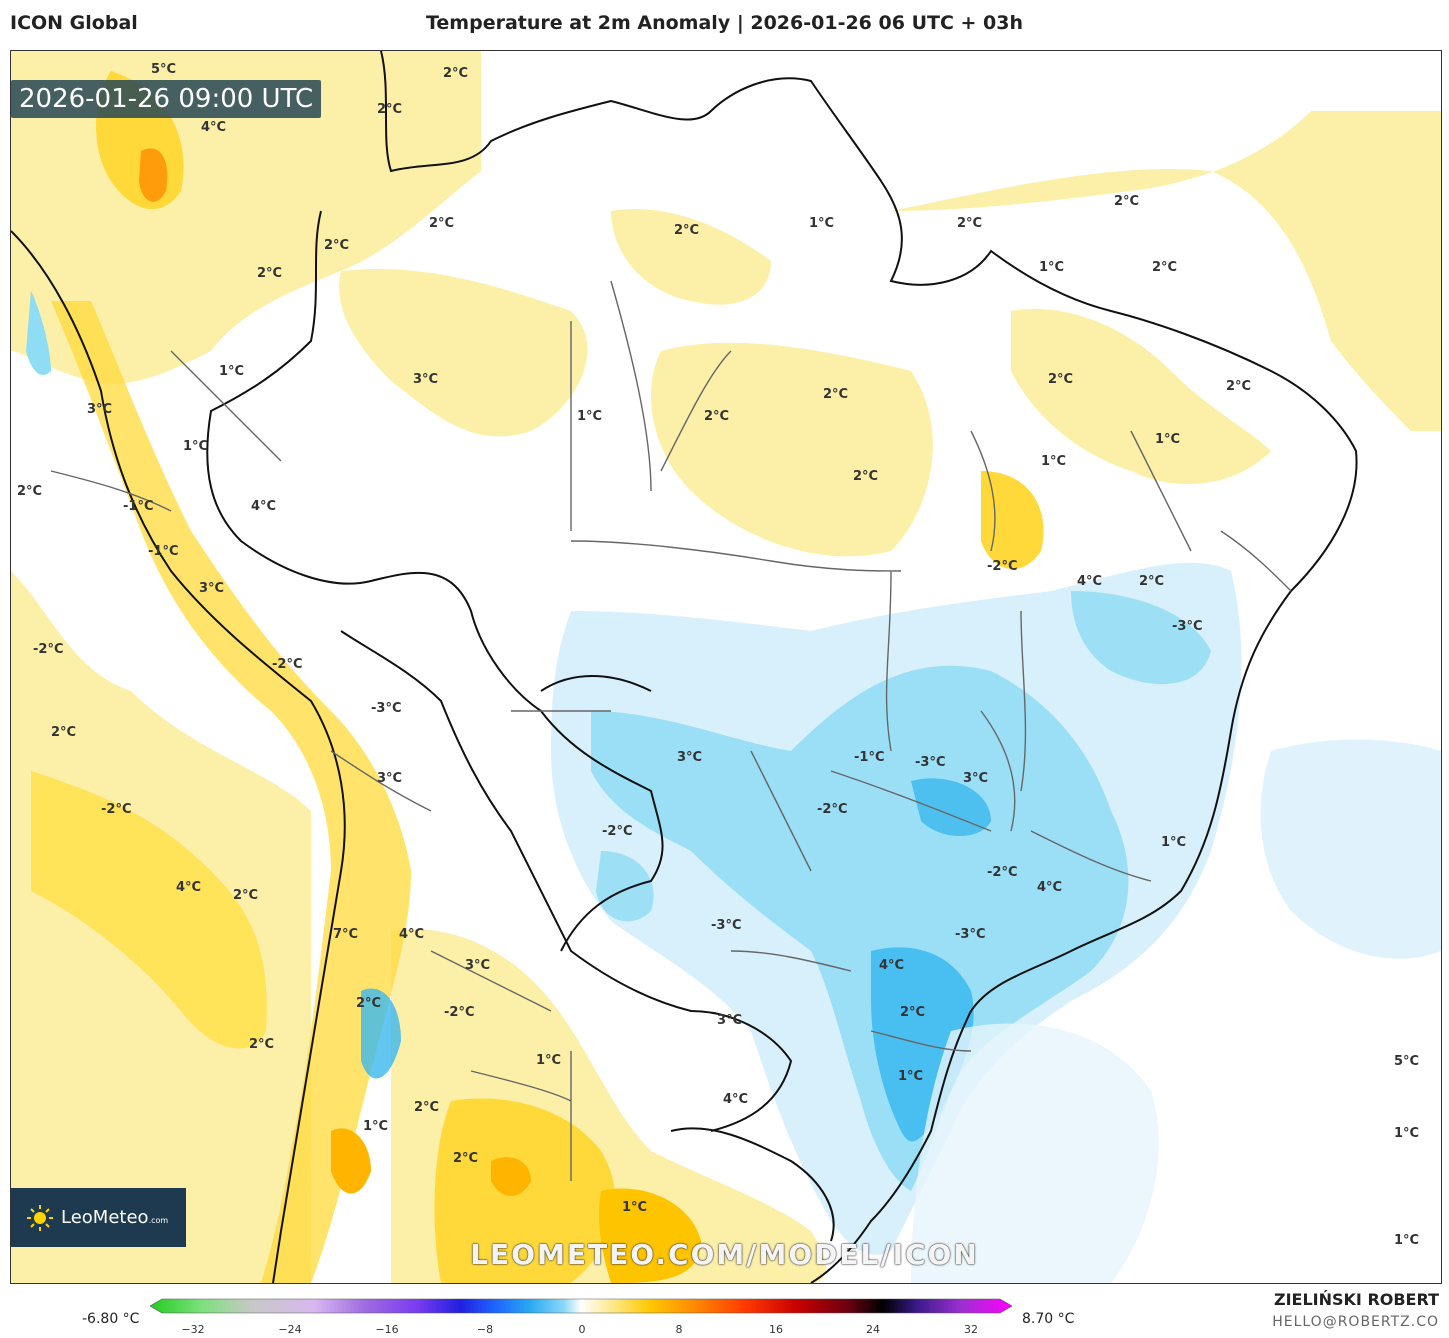 Image resolution: width=1449 pixels, height=1338 pixels. Describe the element at coordinates (860, 928) in the screenshot. I see `southeast-cold-mid` at that location.